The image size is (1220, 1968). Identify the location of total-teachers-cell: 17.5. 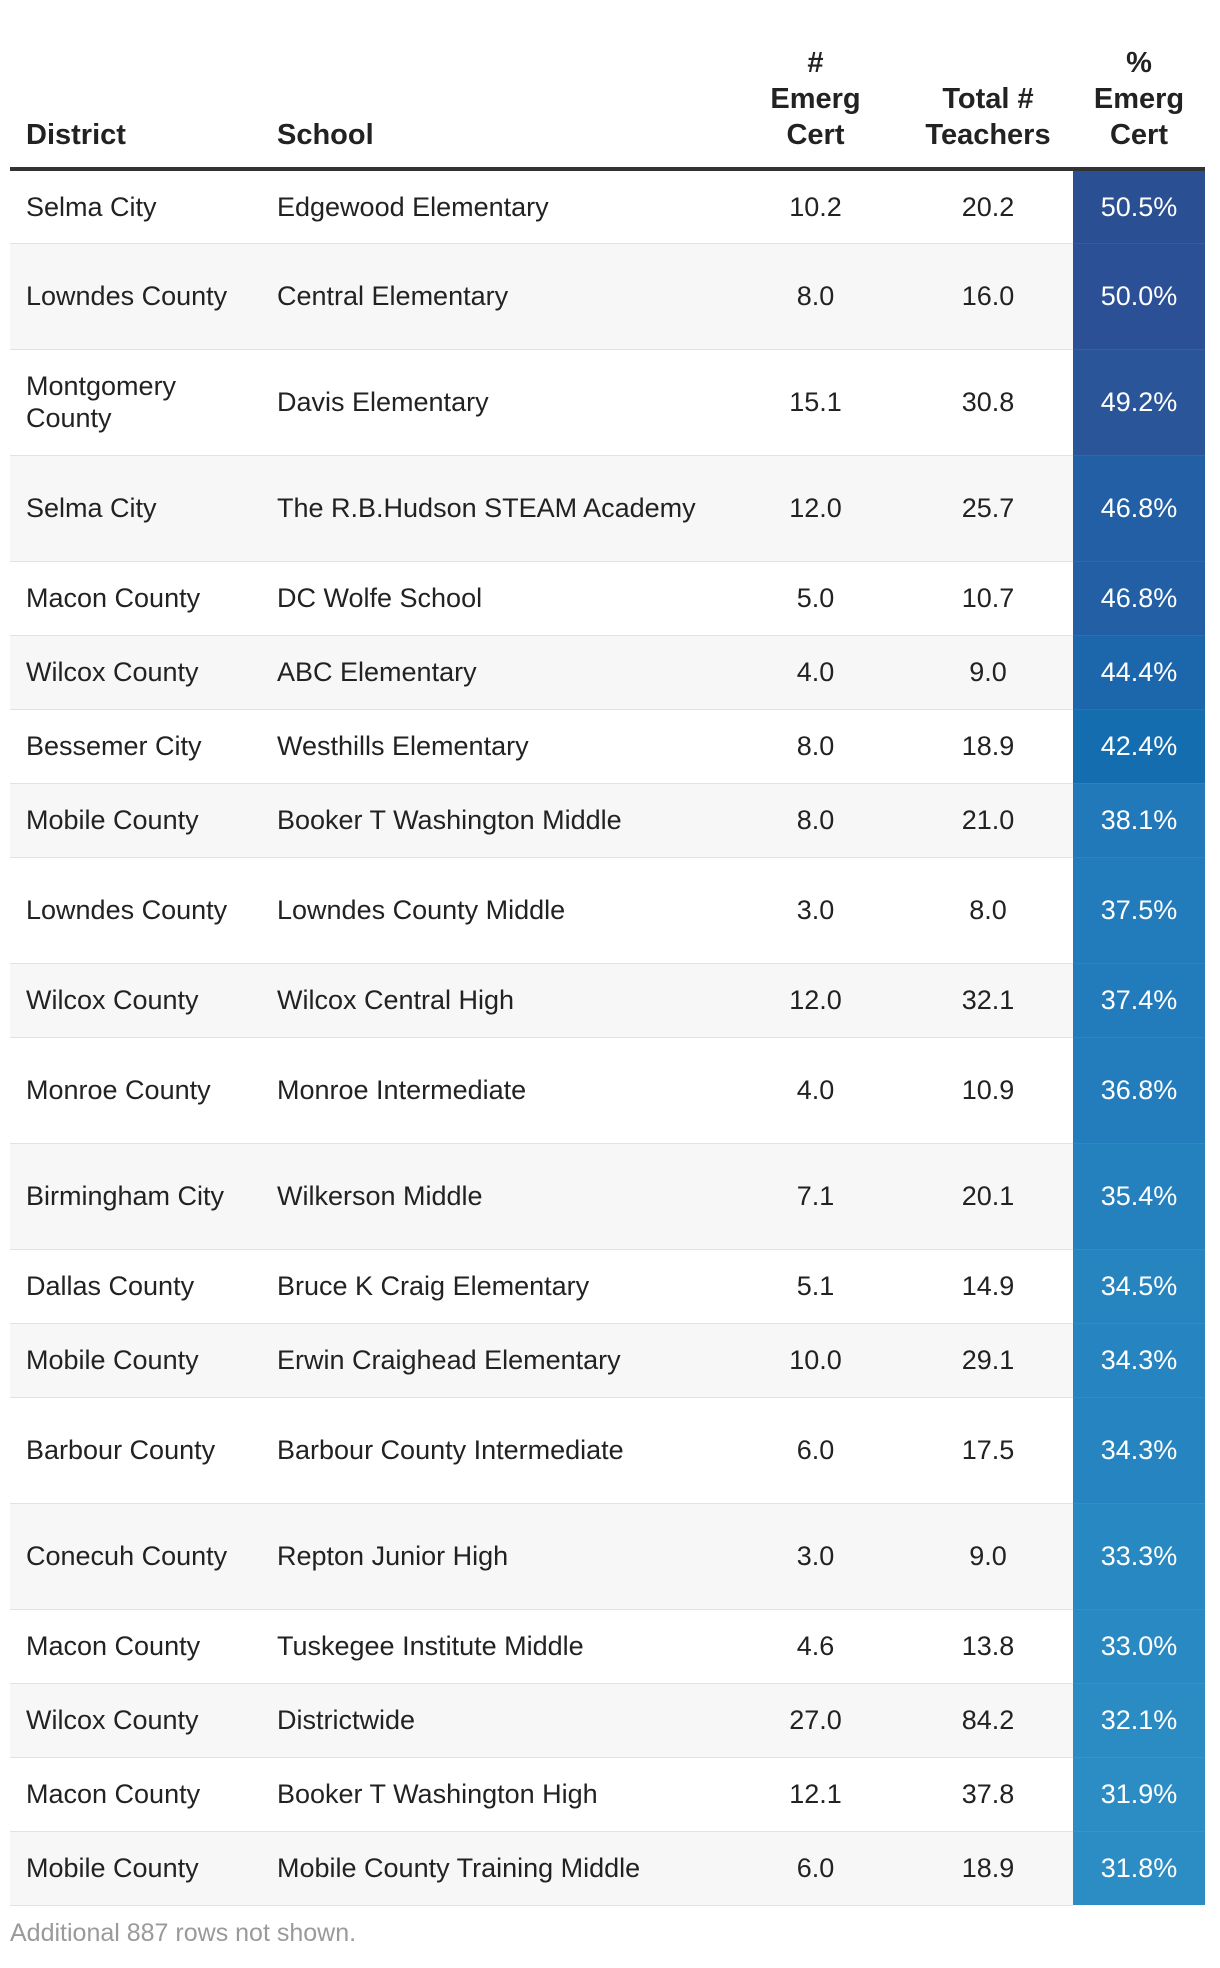
(988, 1450).